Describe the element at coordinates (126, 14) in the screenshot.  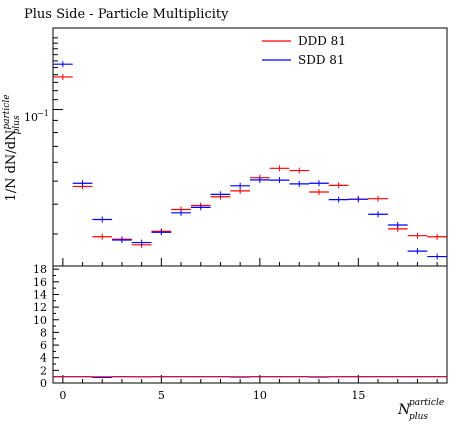
I see `chart-title: Plus Side - Particle Multiplicity` at that location.